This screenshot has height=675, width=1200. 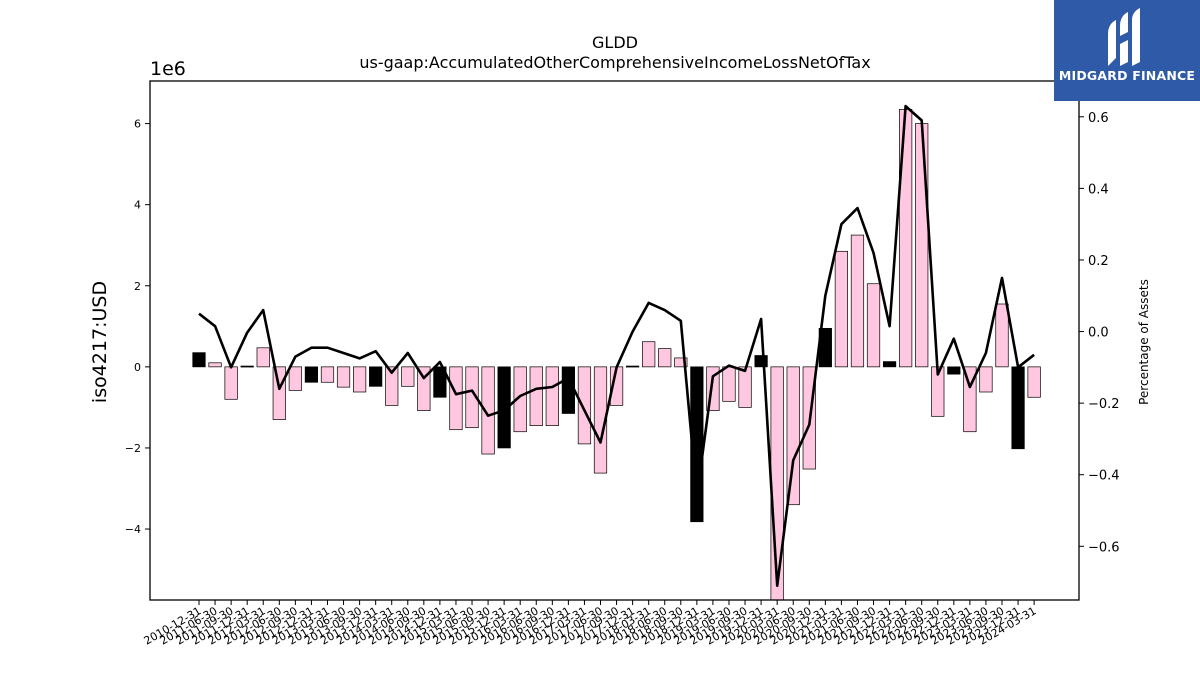 What do you see at coordinates (1098, 333) in the screenshot?
I see `y2-tick-label: 0.0` at bounding box center [1098, 333].